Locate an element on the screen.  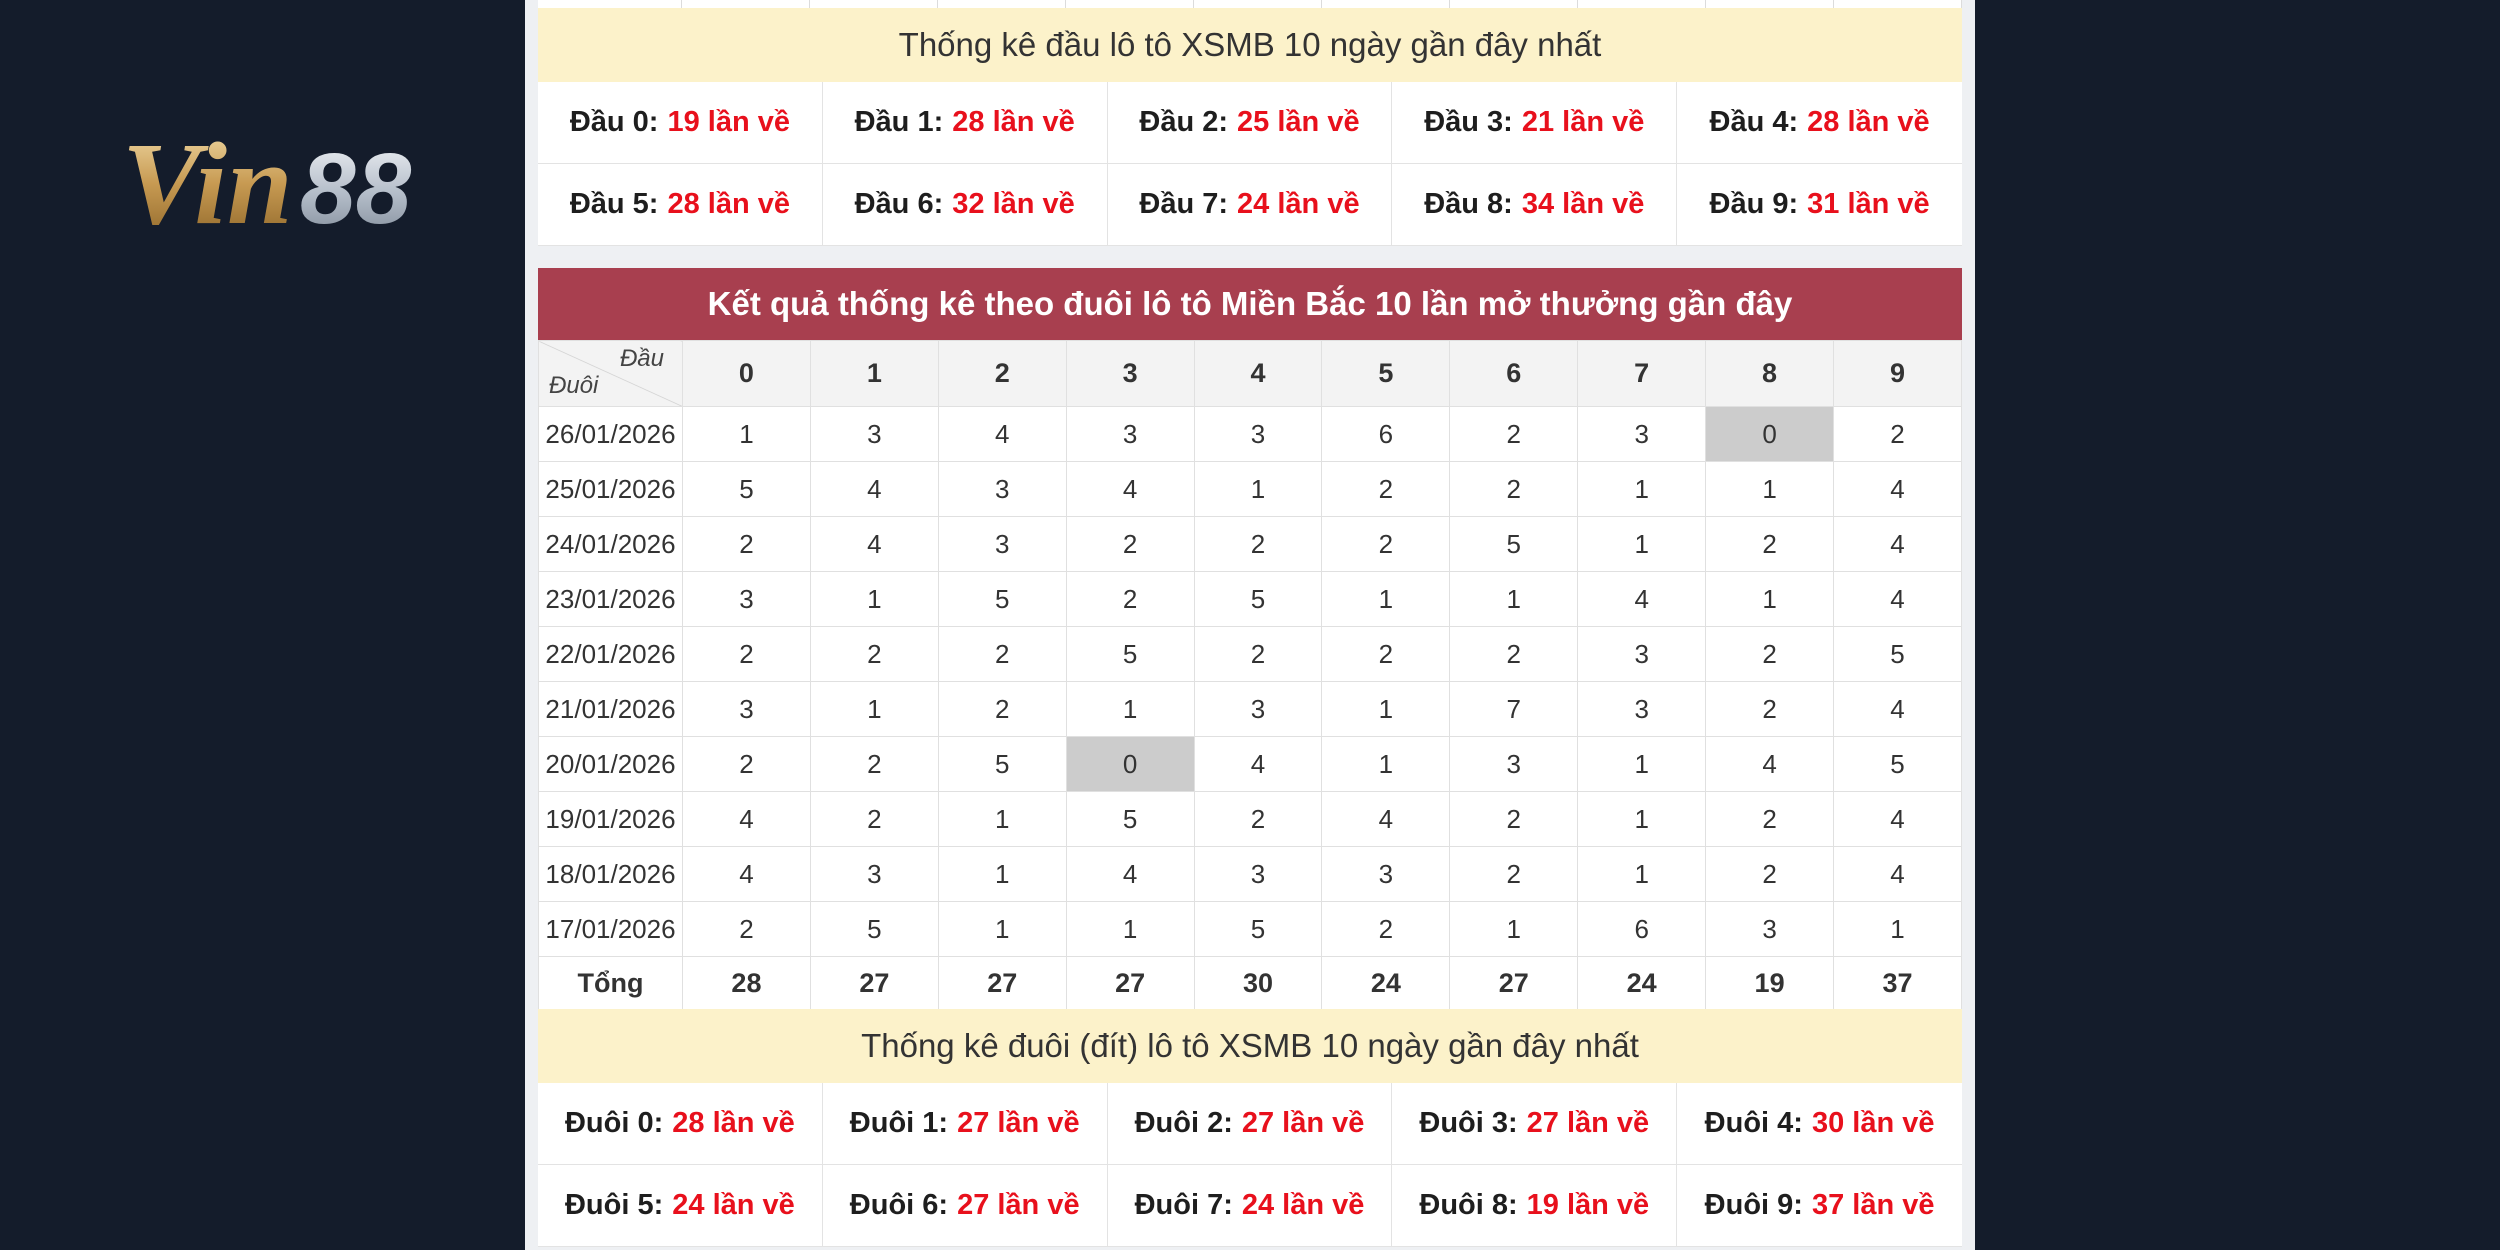
duoi-summary-label: Đuôi 5: is located at coordinates (614, 1205).